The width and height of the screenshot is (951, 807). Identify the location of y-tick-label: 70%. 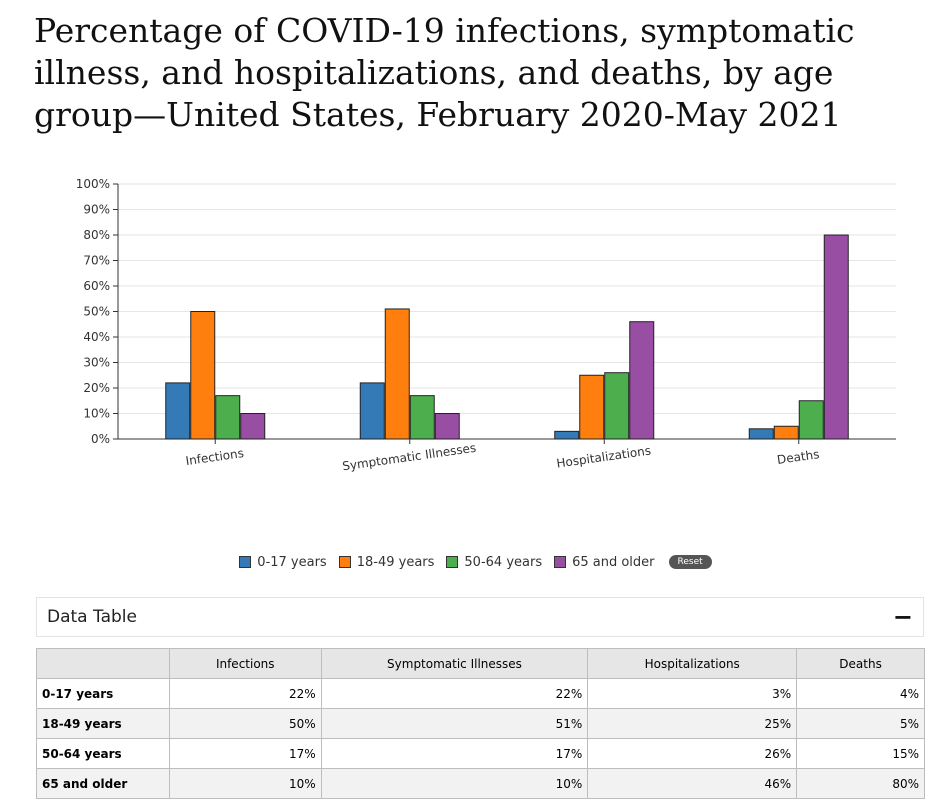
(96, 261).